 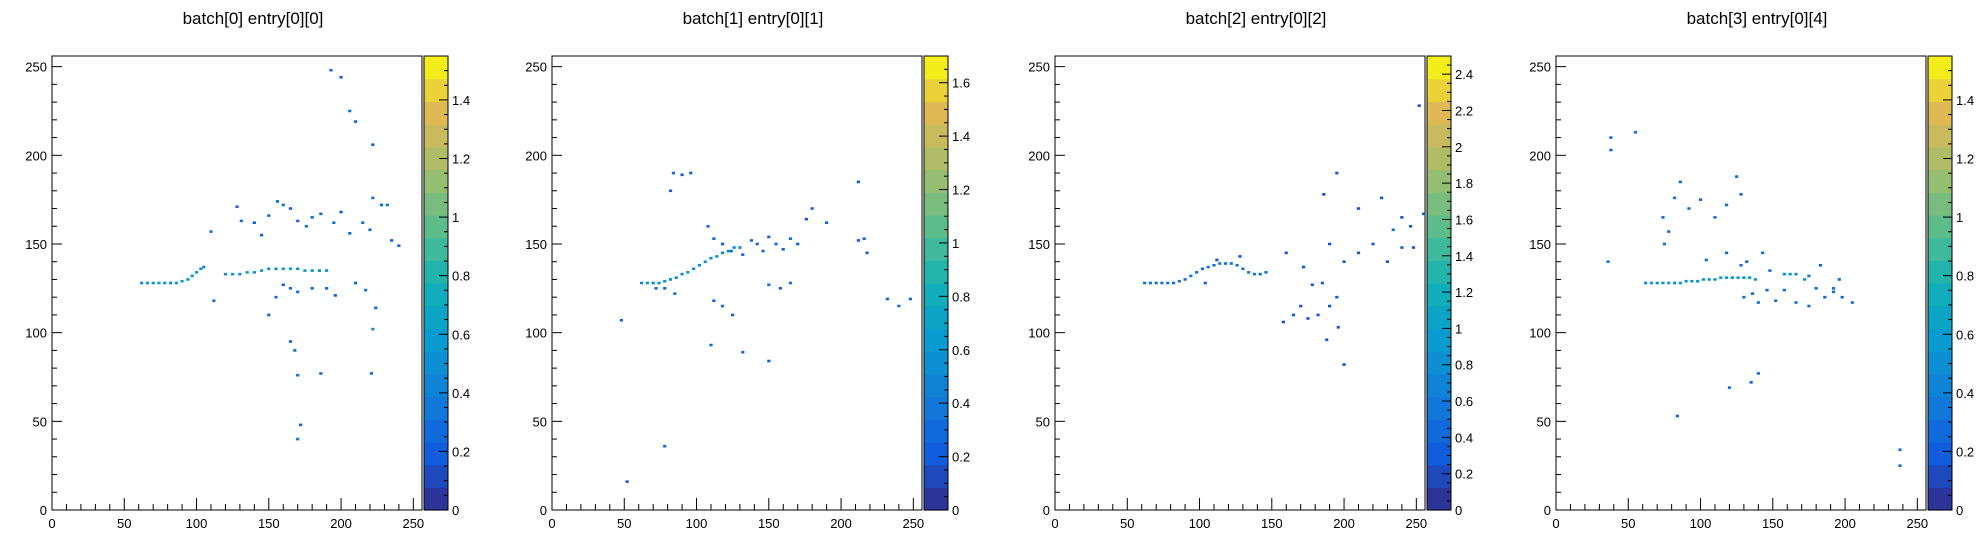 What do you see at coordinates (1773, 523) in the screenshot?
I see `x-tick-label: 150` at bounding box center [1773, 523].